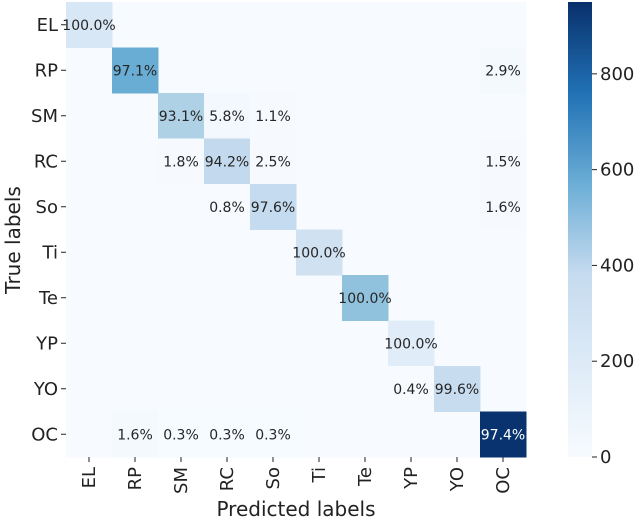 This screenshot has height=519, width=640. I want to click on cell-value-label: 97.4%, so click(503, 435).